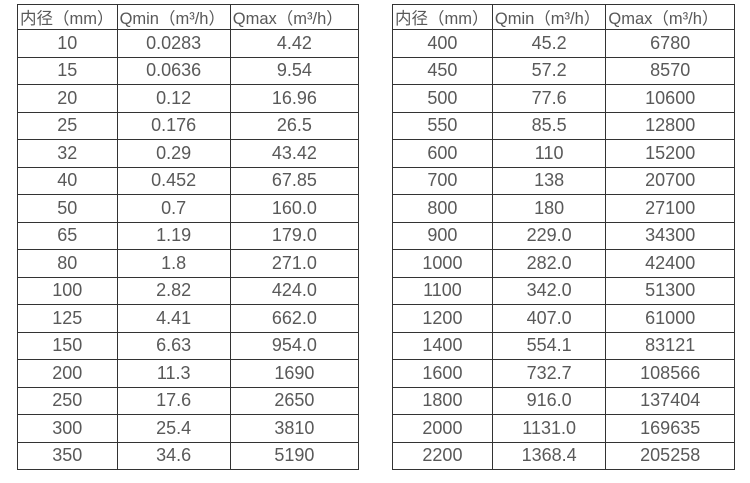 The width and height of the screenshot is (750, 483). Describe the element at coordinates (67, 208) in the screenshot. I see `table-cell: 50` at that location.